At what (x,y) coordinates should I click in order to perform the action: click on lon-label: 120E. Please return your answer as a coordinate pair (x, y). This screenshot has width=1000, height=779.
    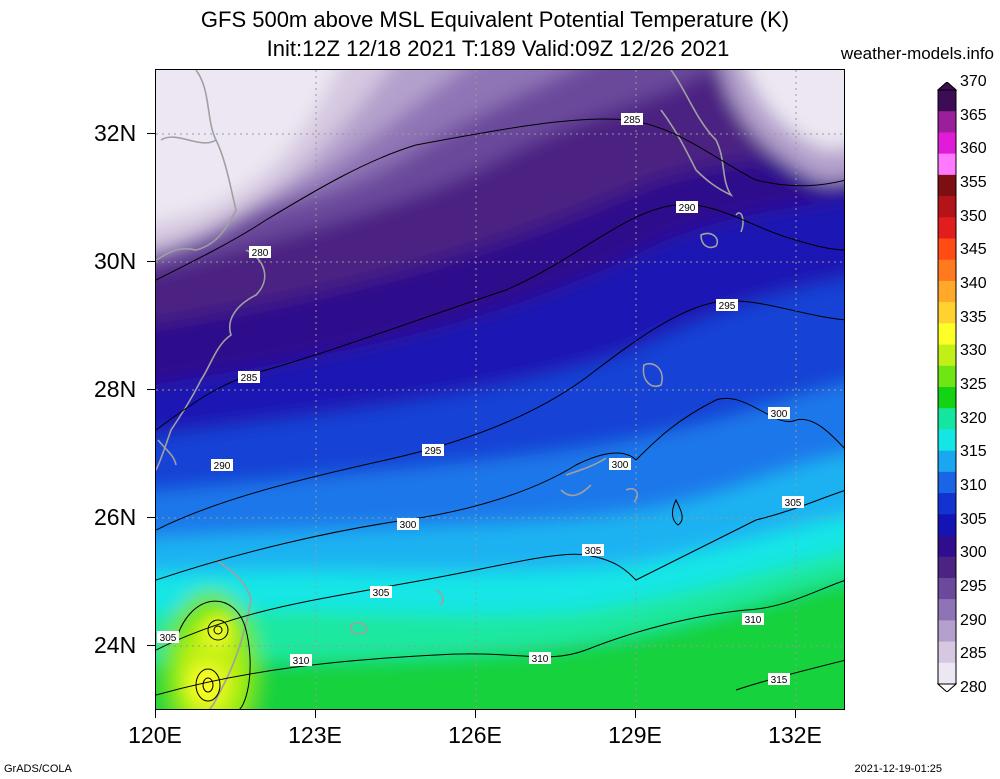
    Looking at the image, I should click on (155, 735).